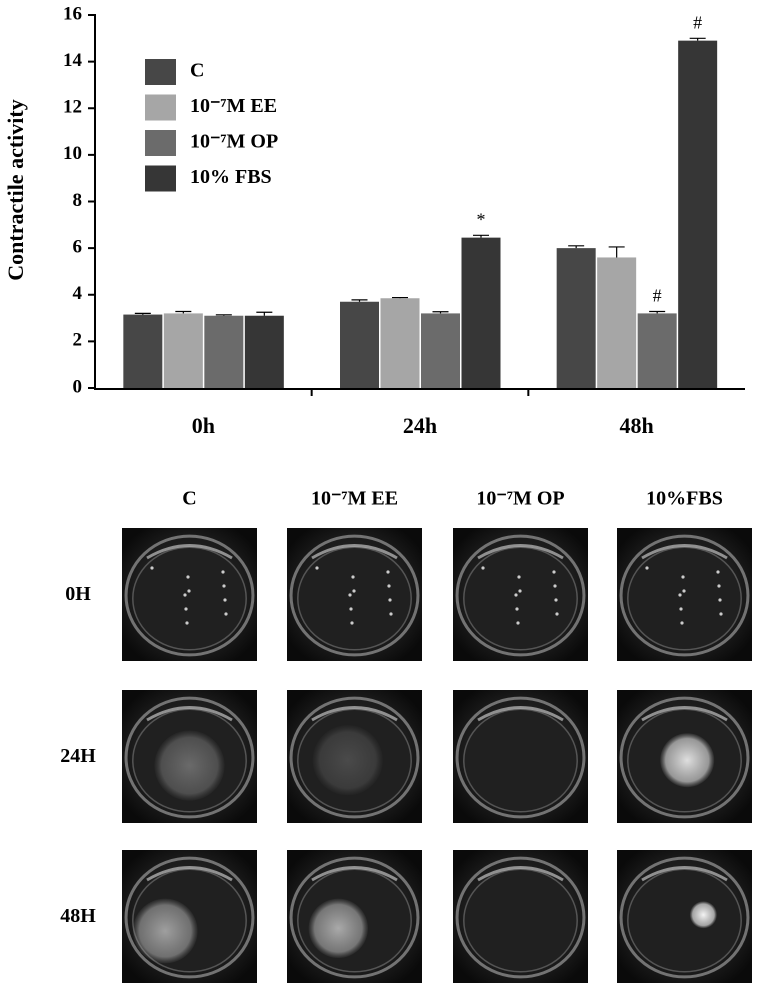 Image resolution: width=758 pixels, height=989 pixels. Describe the element at coordinates (78, 916) in the screenshot. I see `row-label: 48H` at that location.